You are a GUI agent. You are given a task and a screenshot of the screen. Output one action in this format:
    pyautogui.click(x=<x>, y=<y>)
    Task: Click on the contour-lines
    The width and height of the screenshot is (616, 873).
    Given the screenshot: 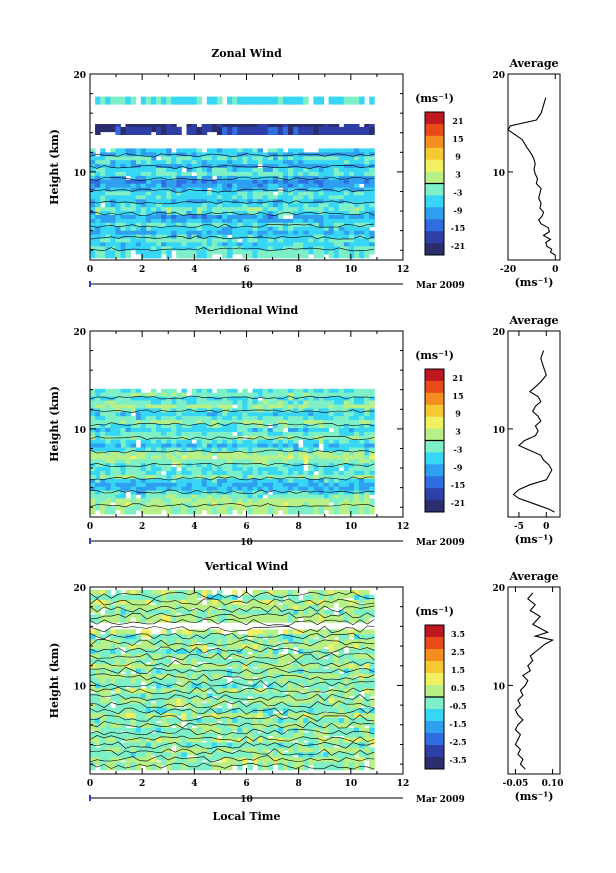 What is the action you would take?
    pyautogui.click(x=232, y=451)
    